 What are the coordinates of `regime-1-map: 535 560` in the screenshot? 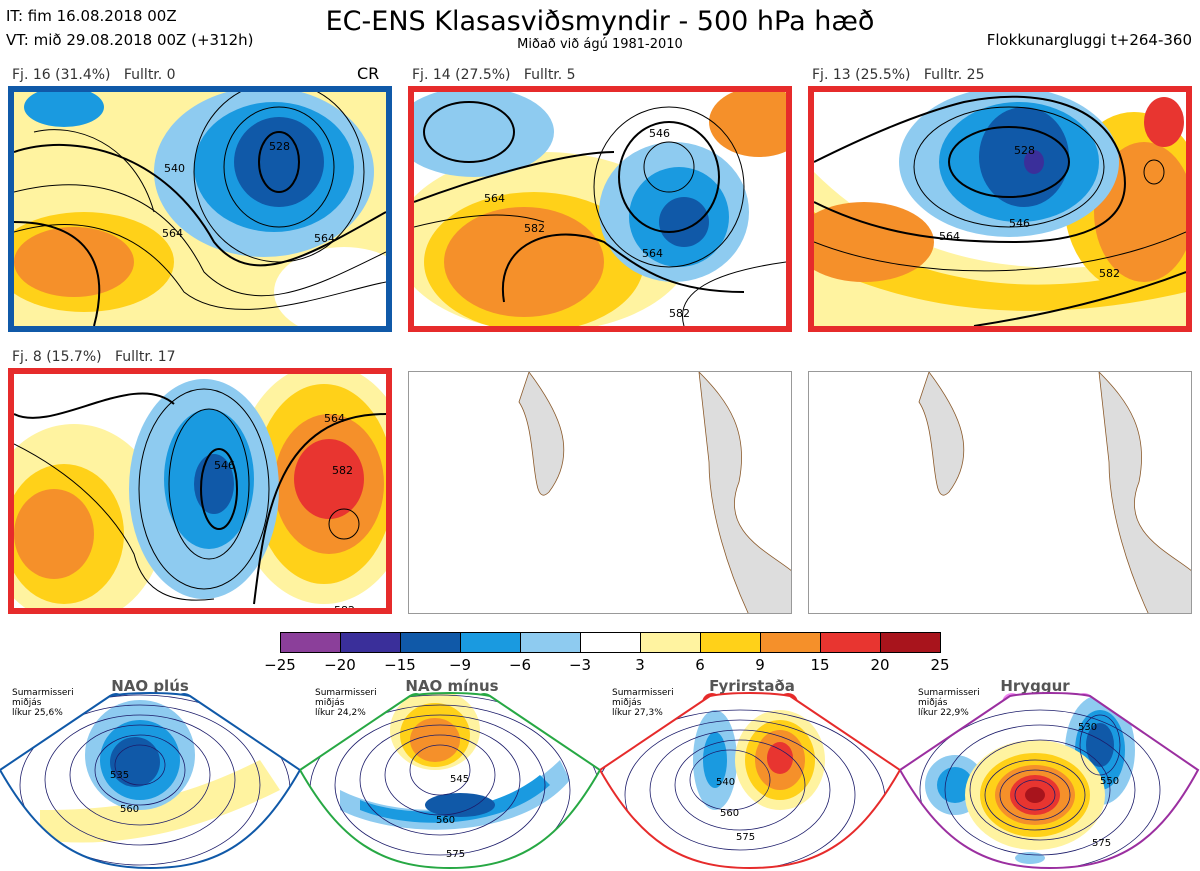 It's located at (151, 781).